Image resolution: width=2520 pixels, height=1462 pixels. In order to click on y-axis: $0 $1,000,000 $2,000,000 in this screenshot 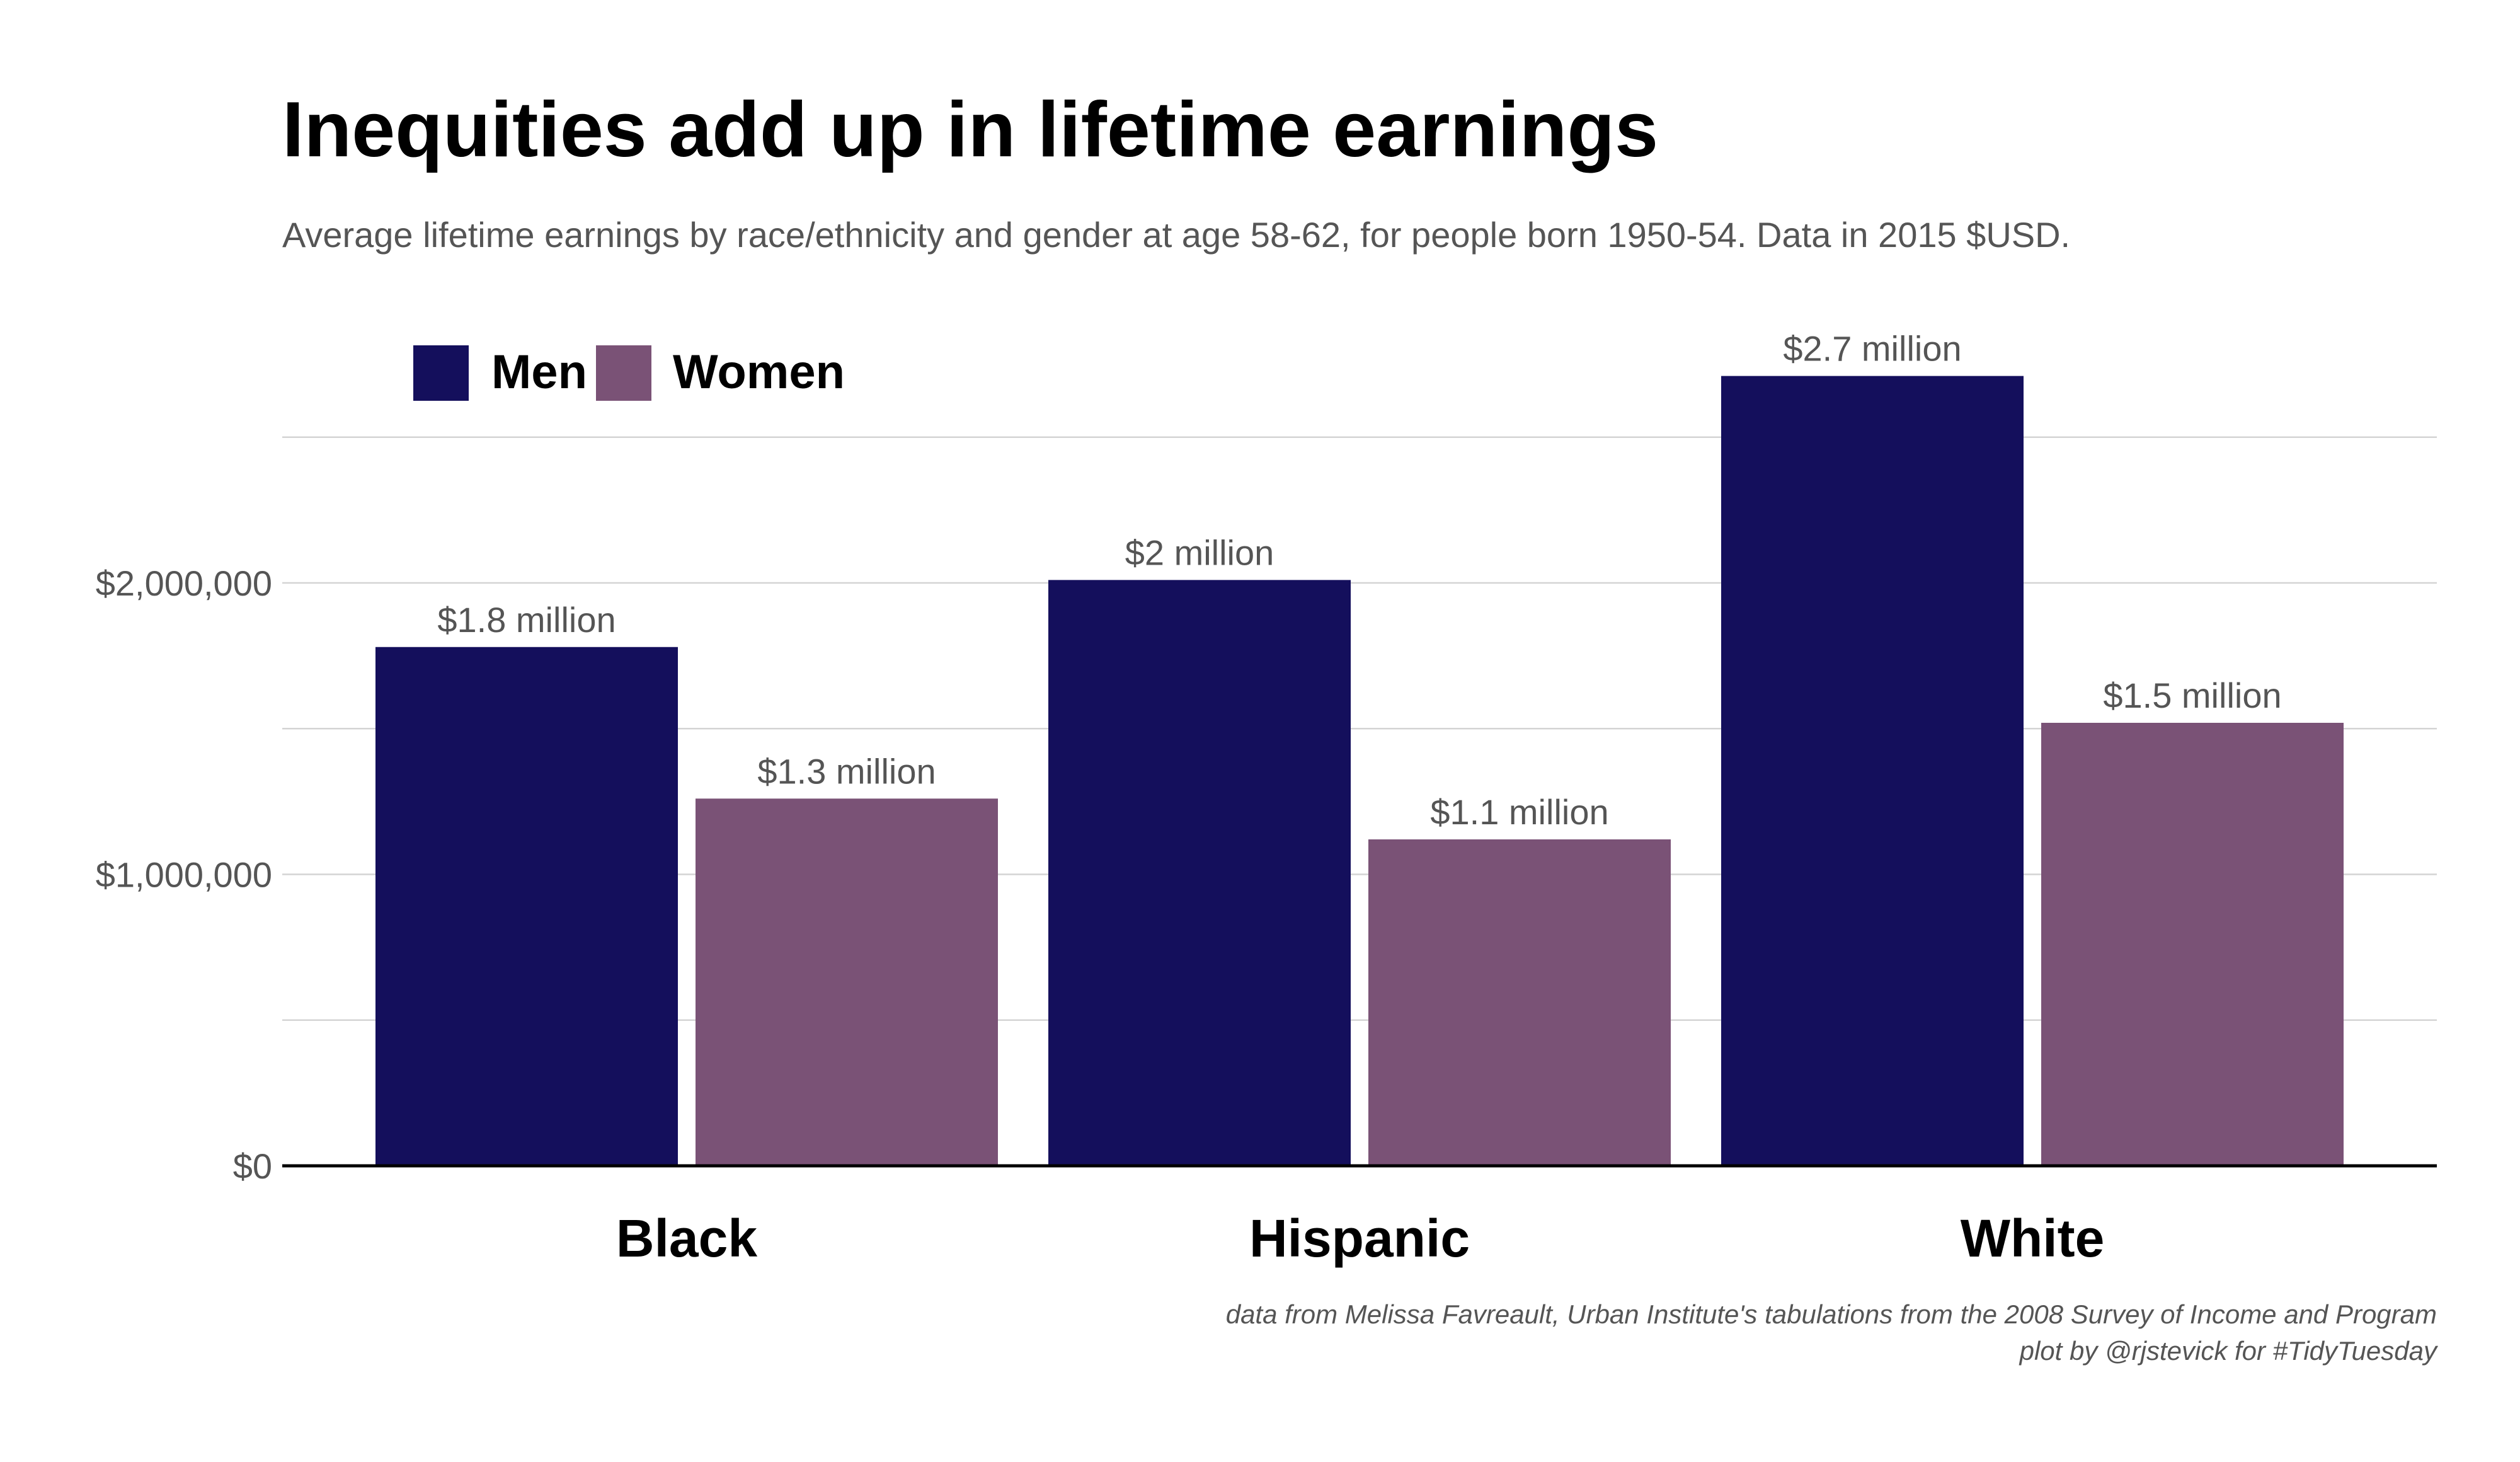, I will do `click(184, 874)`.